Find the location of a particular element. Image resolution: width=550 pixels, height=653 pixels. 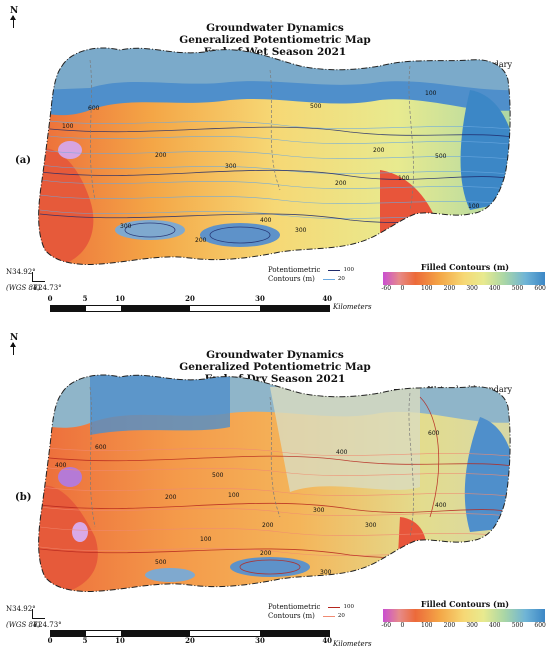

contour-label-a-1: 600 is located at coordinates (94, 108).